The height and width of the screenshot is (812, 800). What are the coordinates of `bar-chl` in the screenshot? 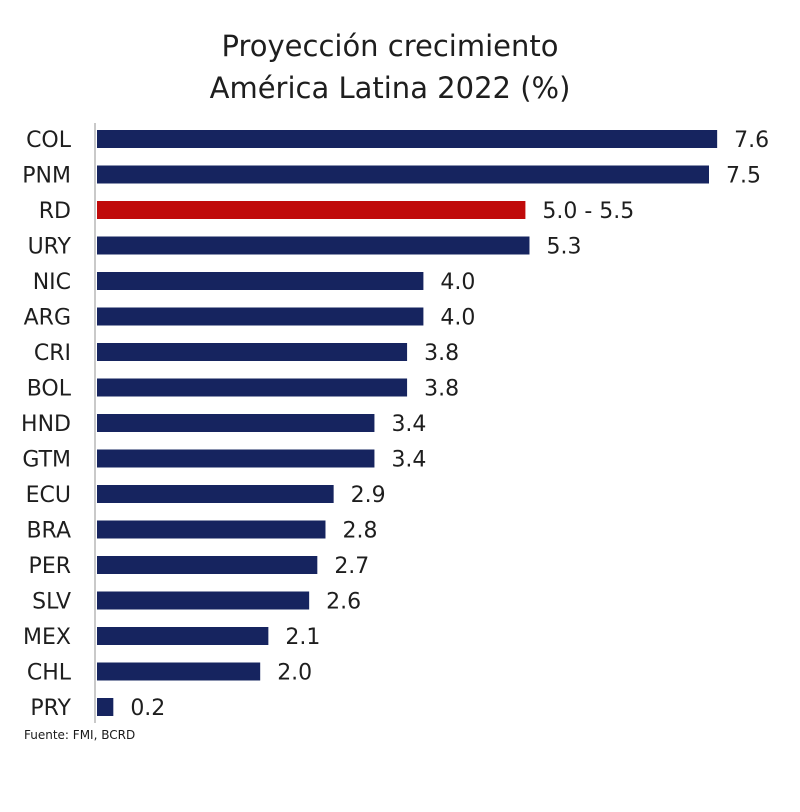 It's located at (179, 671).